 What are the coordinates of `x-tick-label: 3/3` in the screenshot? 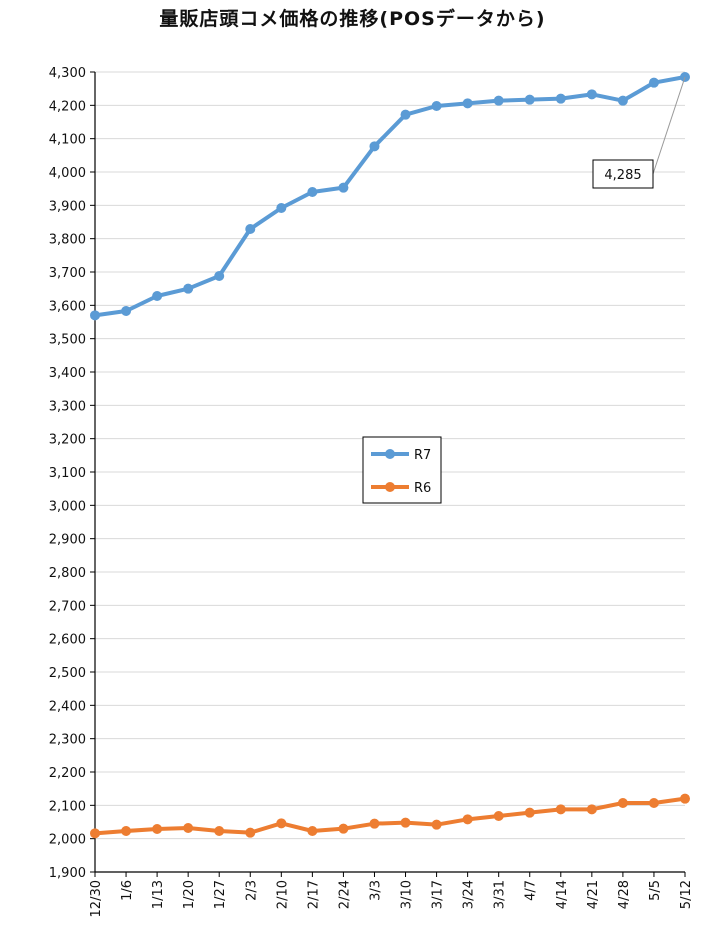 It's located at (375, 890).